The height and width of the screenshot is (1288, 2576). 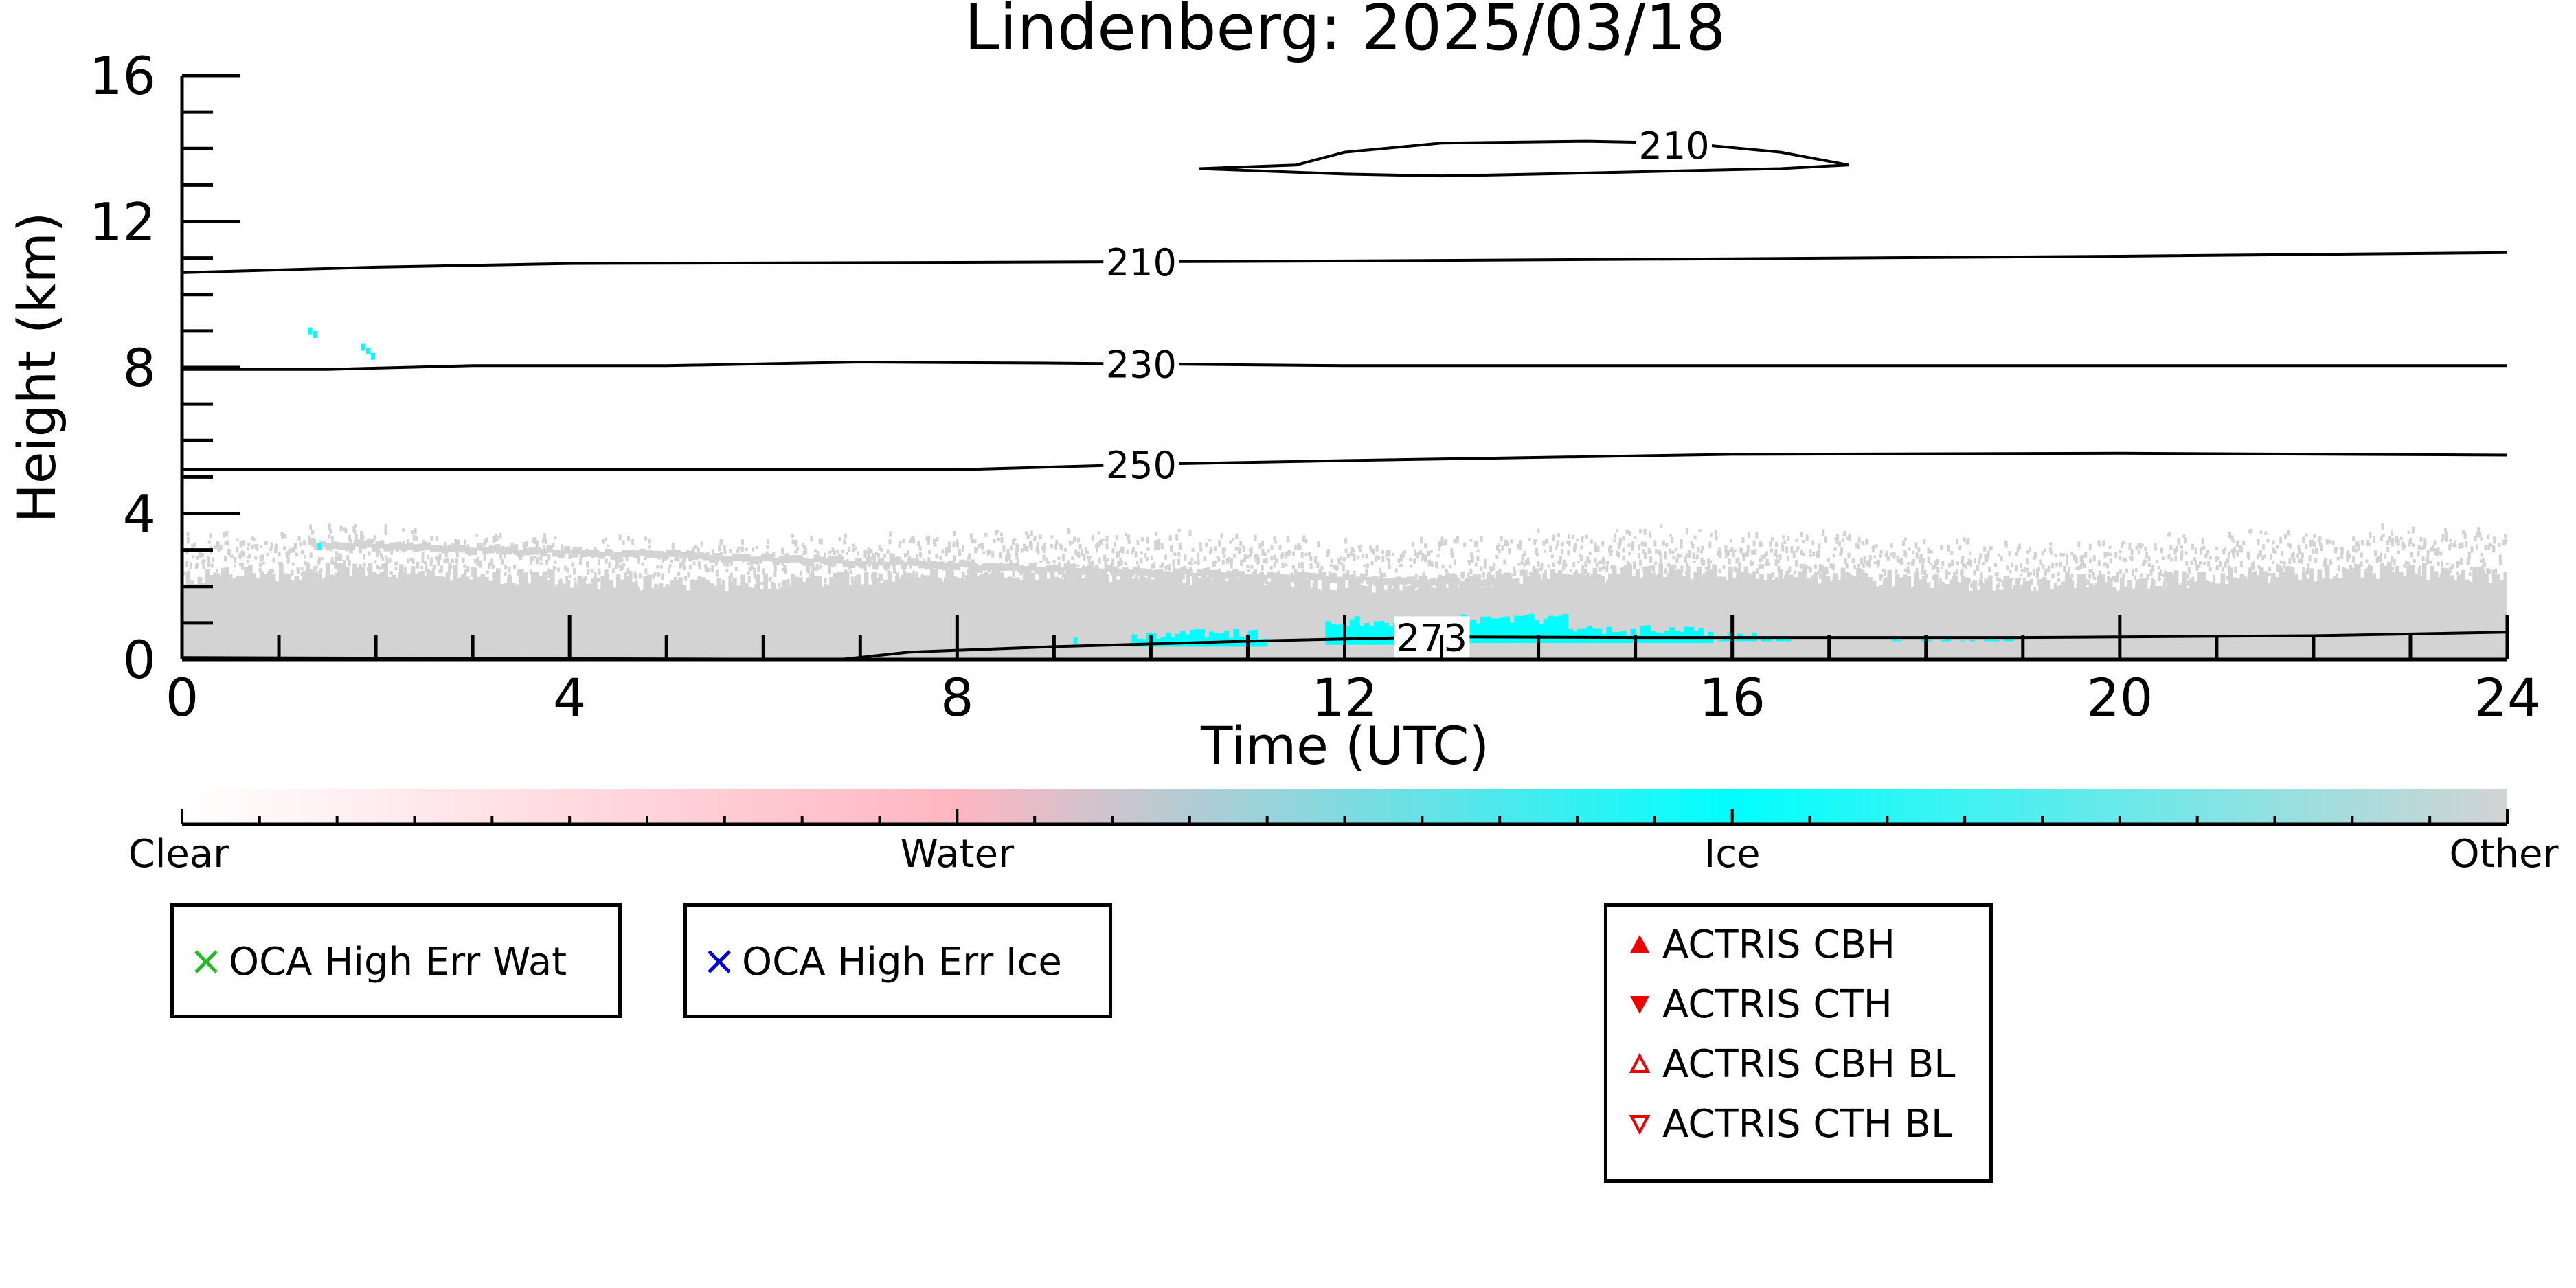 What do you see at coordinates (178, 854) in the screenshot?
I see `colorbar-label-clear: Clear` at bounding box center [178, 854].